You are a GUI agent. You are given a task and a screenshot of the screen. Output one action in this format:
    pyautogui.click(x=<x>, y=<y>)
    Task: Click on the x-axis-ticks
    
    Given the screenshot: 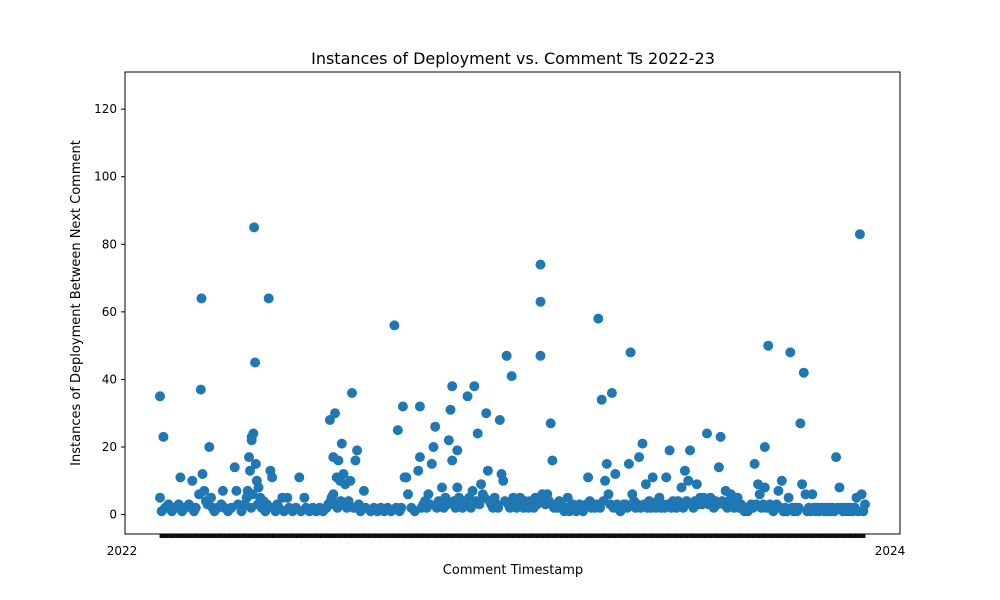 What is the action you would take?
    pyautogui.click(x=512, y=536)
    